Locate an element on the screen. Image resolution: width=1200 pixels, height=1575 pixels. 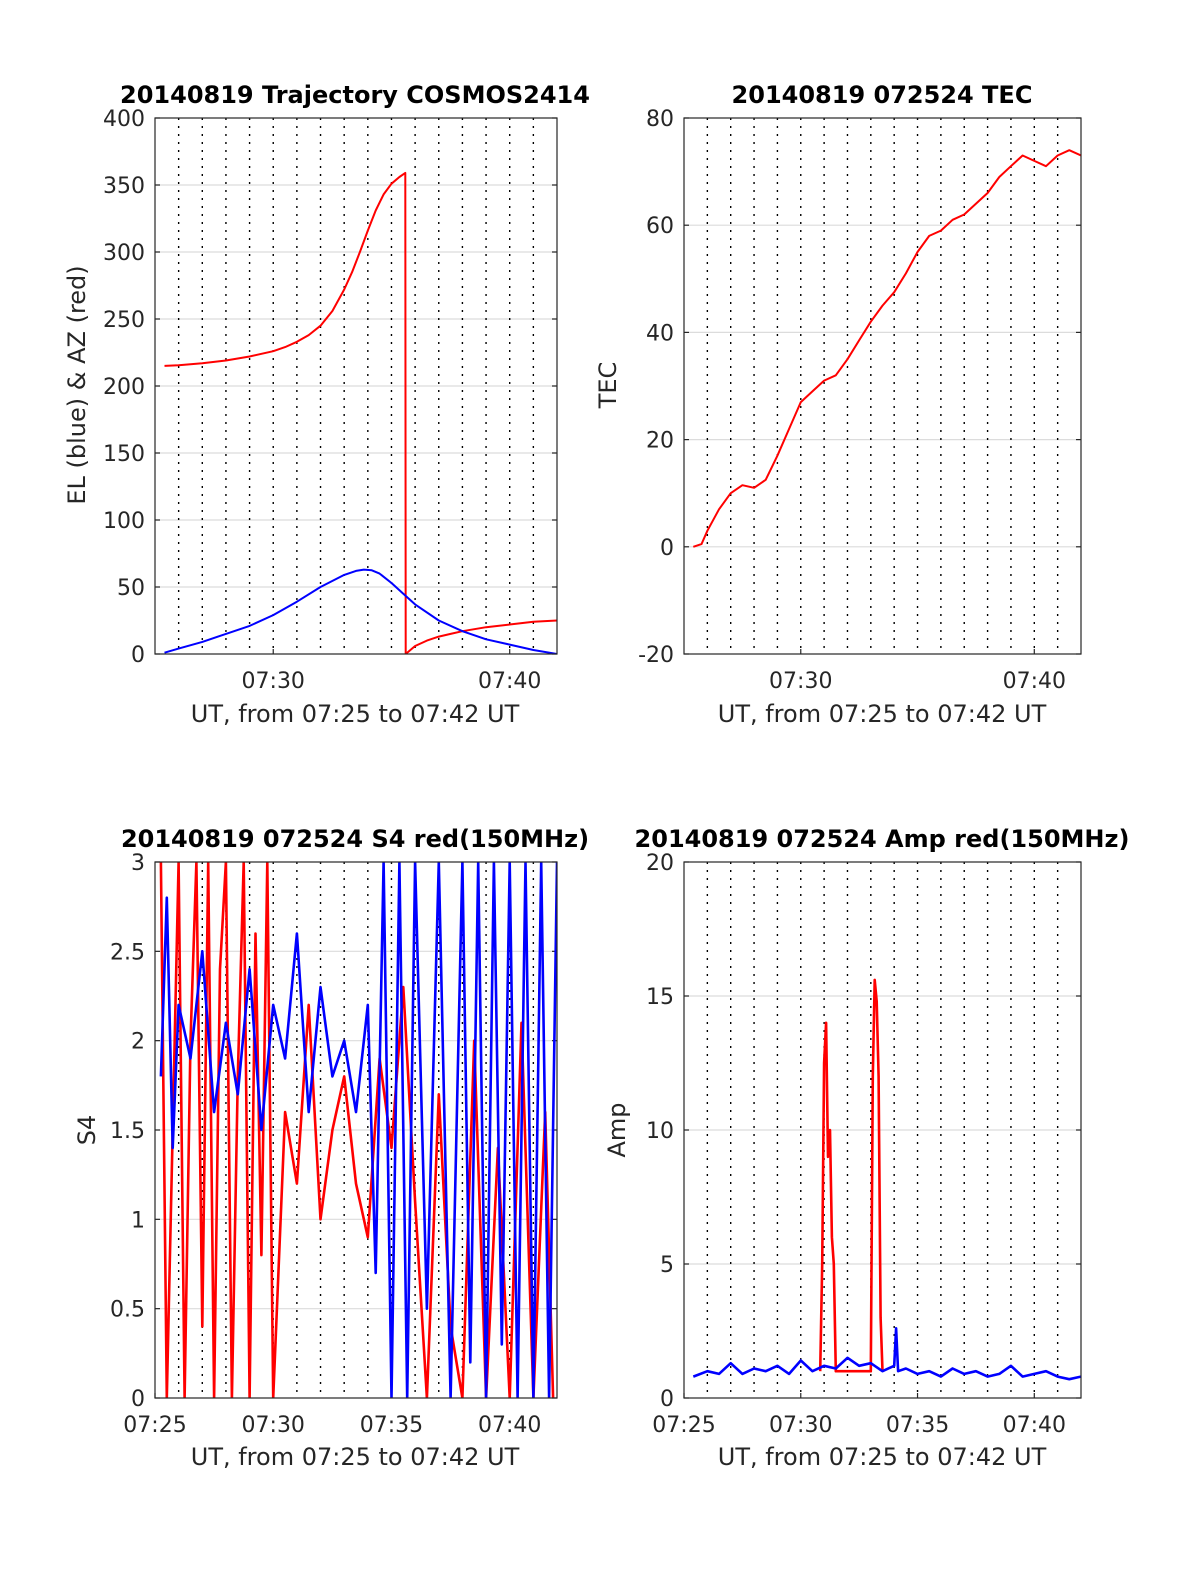
chart-title: 20140819 072524 TEC is located at coordinates (882, 95).